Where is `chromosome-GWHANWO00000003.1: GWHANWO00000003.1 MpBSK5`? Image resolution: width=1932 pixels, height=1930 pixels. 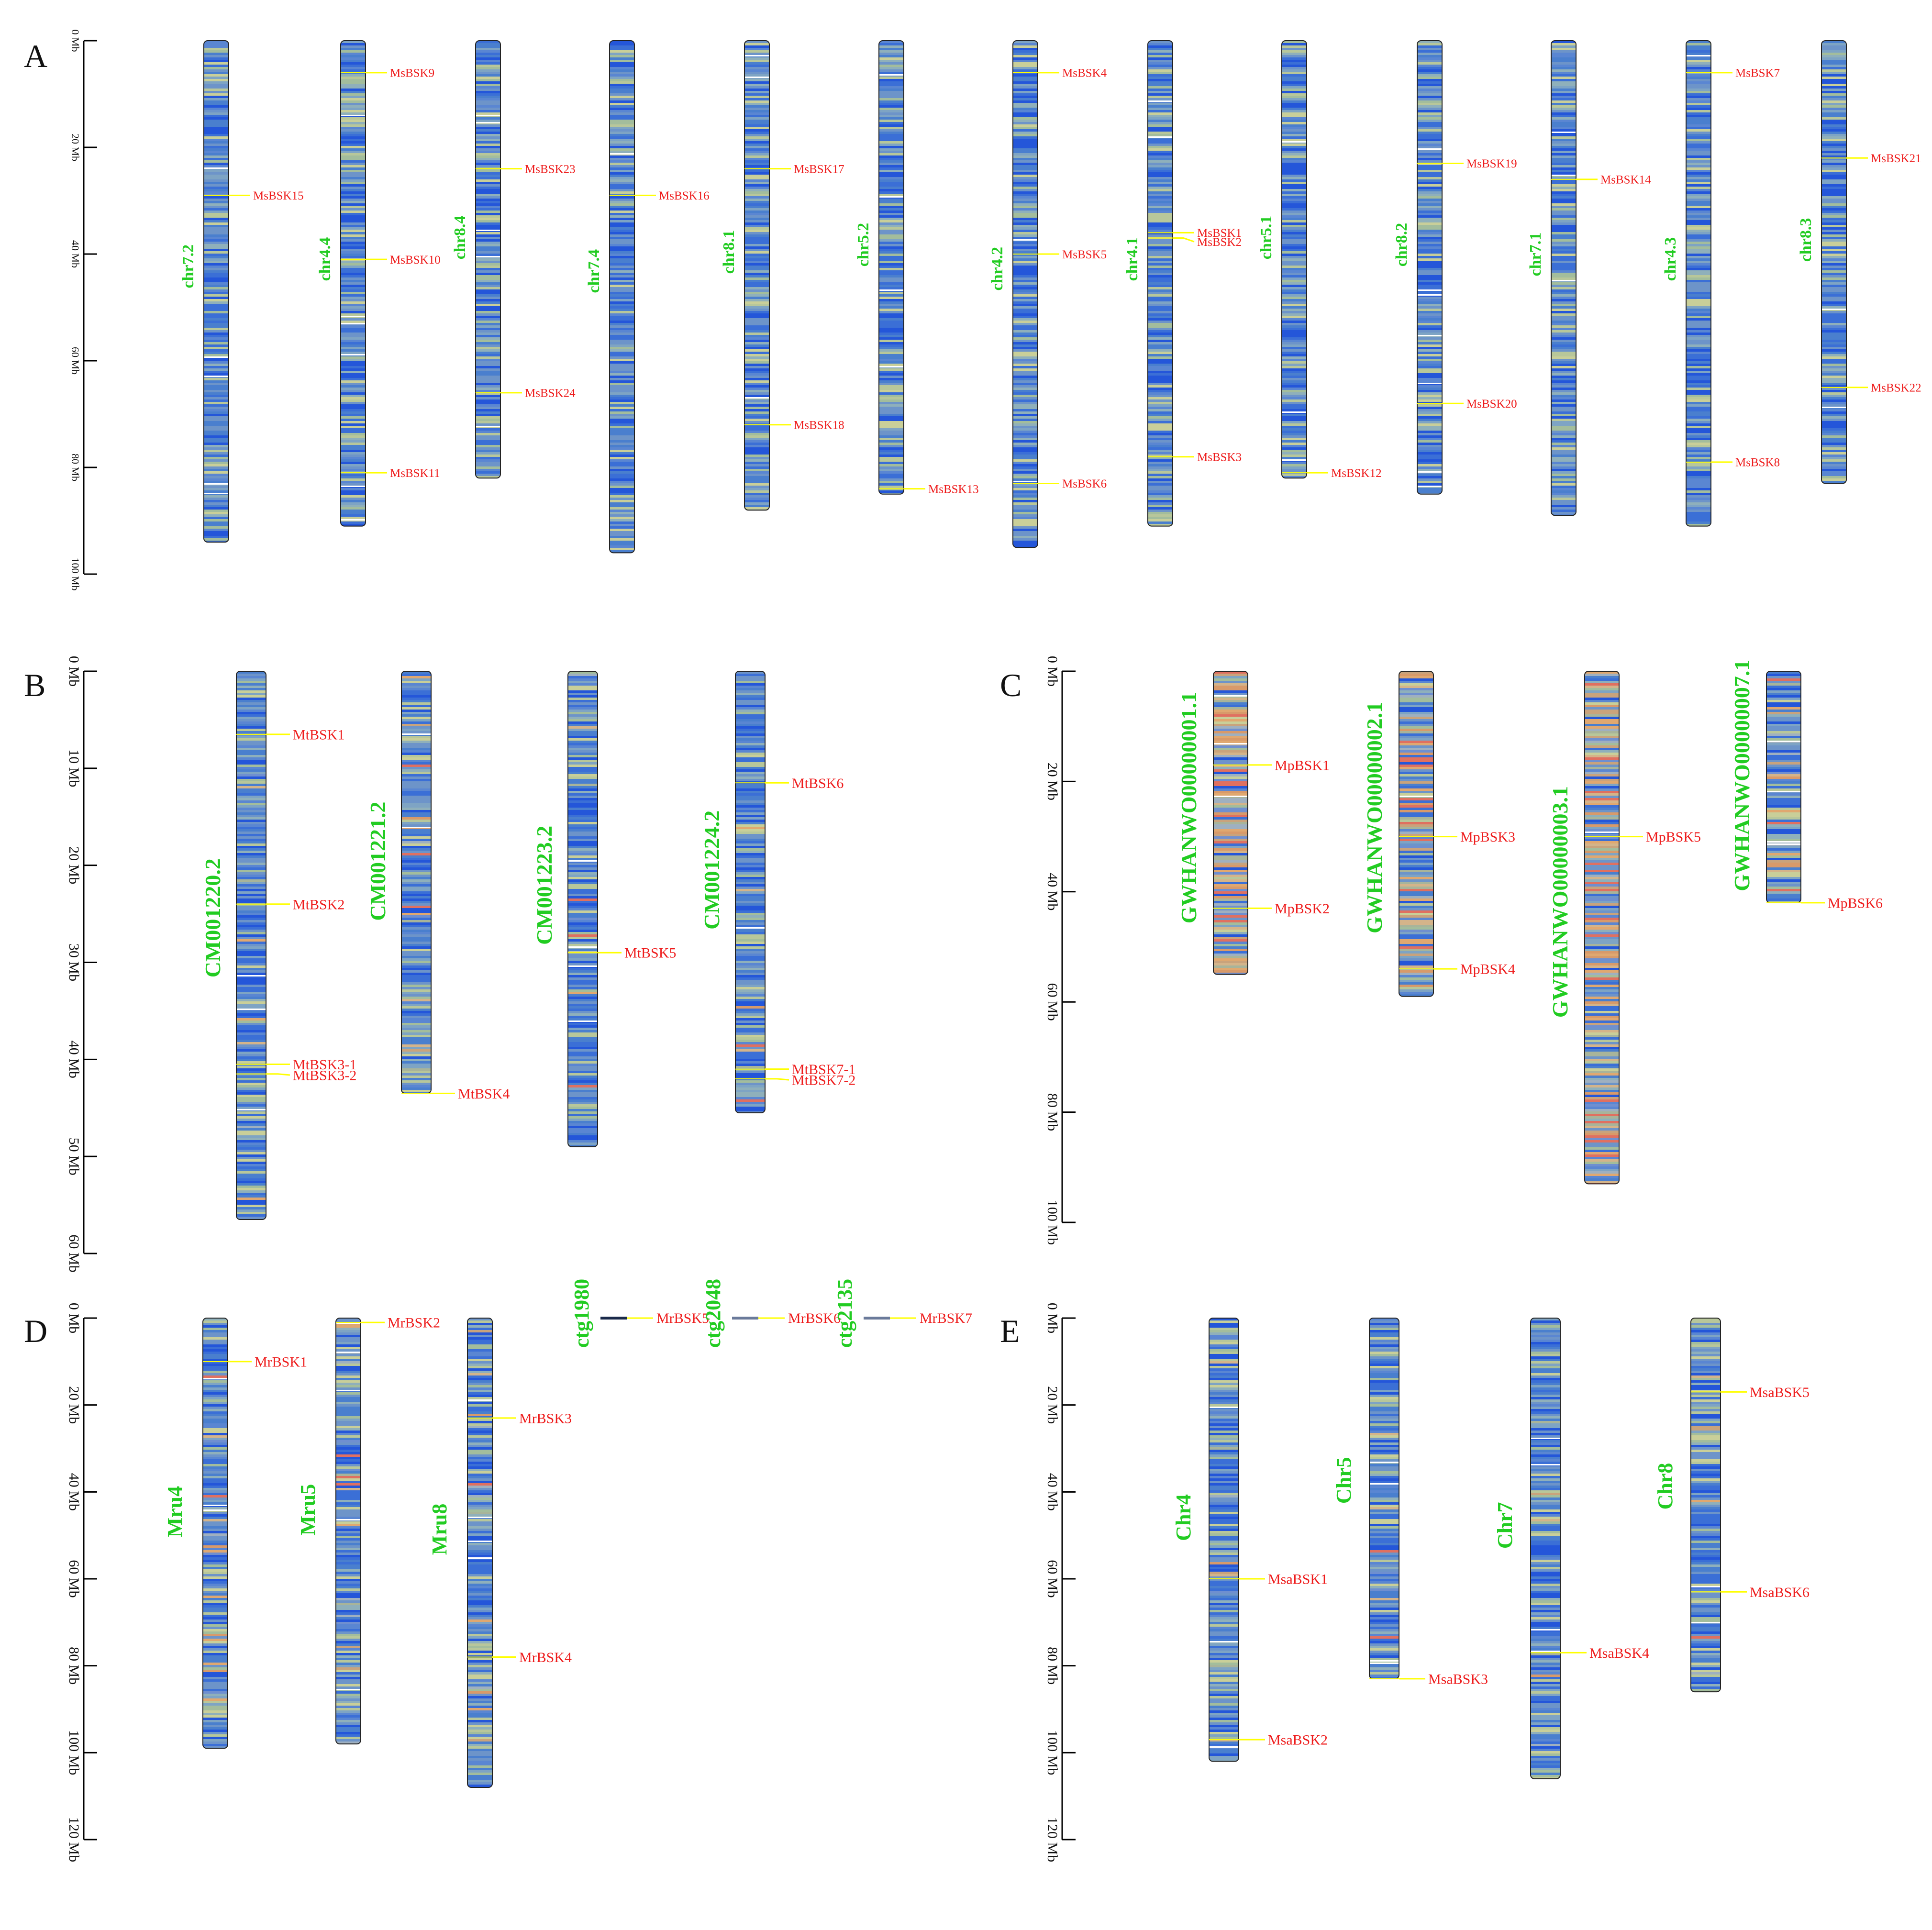
chromosome-GWHANWO00000003.1: GWHANWO00000003.1 MpBSK5 is located at coordinates (1624, 928).